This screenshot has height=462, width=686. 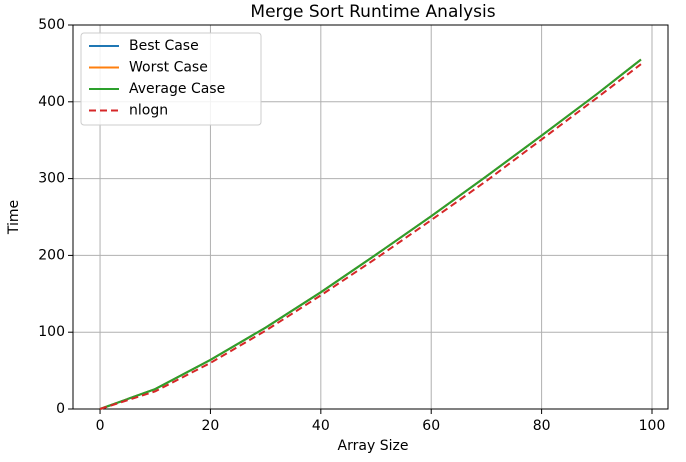 What do you see at coordinates (60, 409) in the screenshot?
I see `y-tick-label: 0` at bounding box center [60, 409].